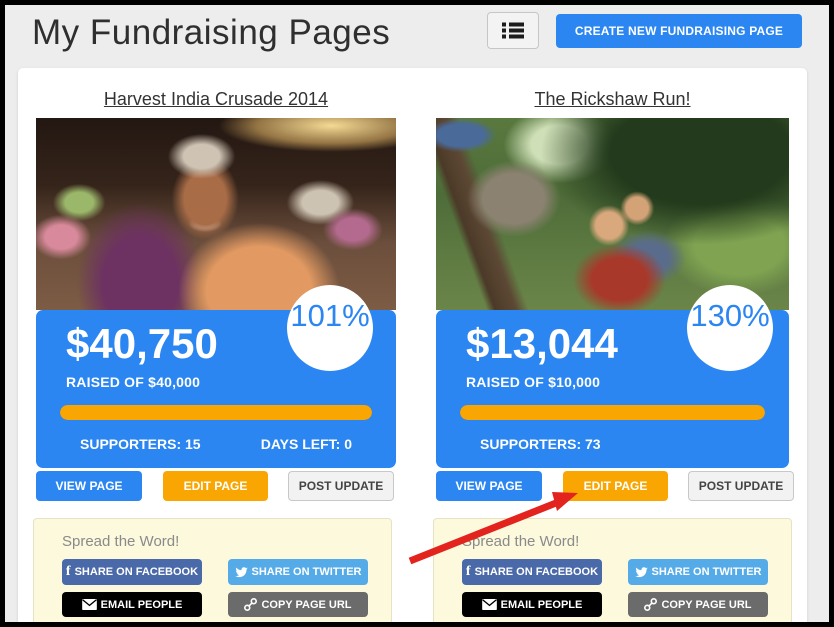  What do you see at coordinates (306, 444) in the screenshot?
I see `days-left-count: DAYS LEFT: 0` at bounding box center [306, 444].